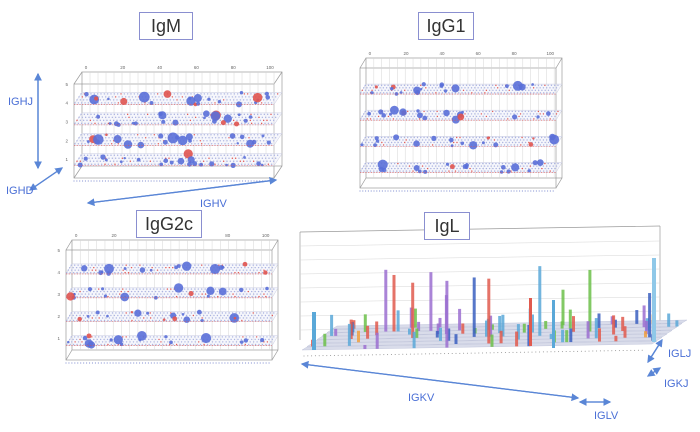 The height and width of the screenshot is (432, 700). What do you see at coordinates (234, 67) in the screenshot?
I see `x-tick-label: 80` at bounding box center [234, 67].